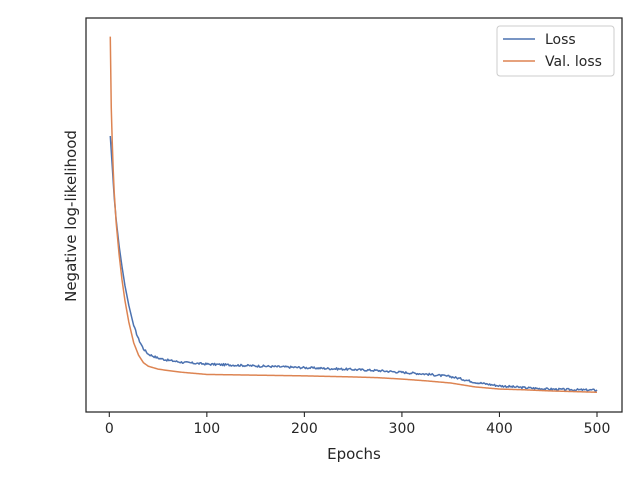 The image size is (640, 480). I want to click on legend: Loss Val. loss, so click(555, 51).